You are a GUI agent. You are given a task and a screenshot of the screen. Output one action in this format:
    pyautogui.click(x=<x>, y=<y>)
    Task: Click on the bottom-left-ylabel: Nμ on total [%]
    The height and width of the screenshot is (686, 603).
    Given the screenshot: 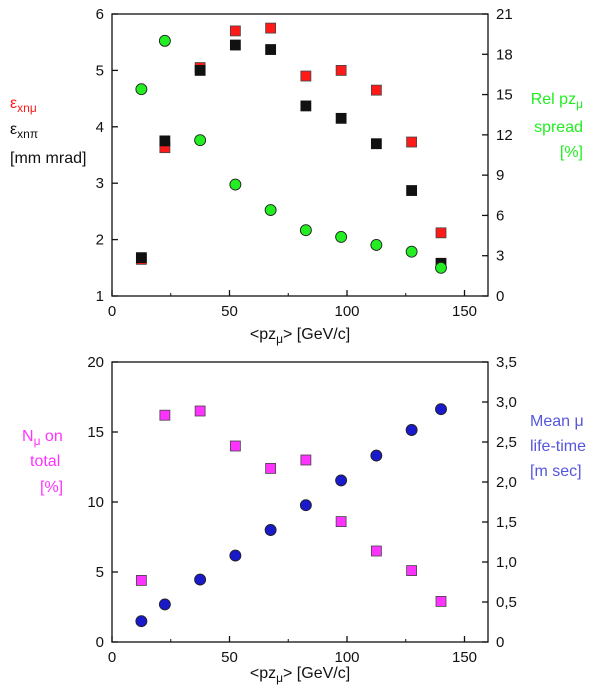 What is the action you would take?
    pyautogui.click(x=42, y=462)
    